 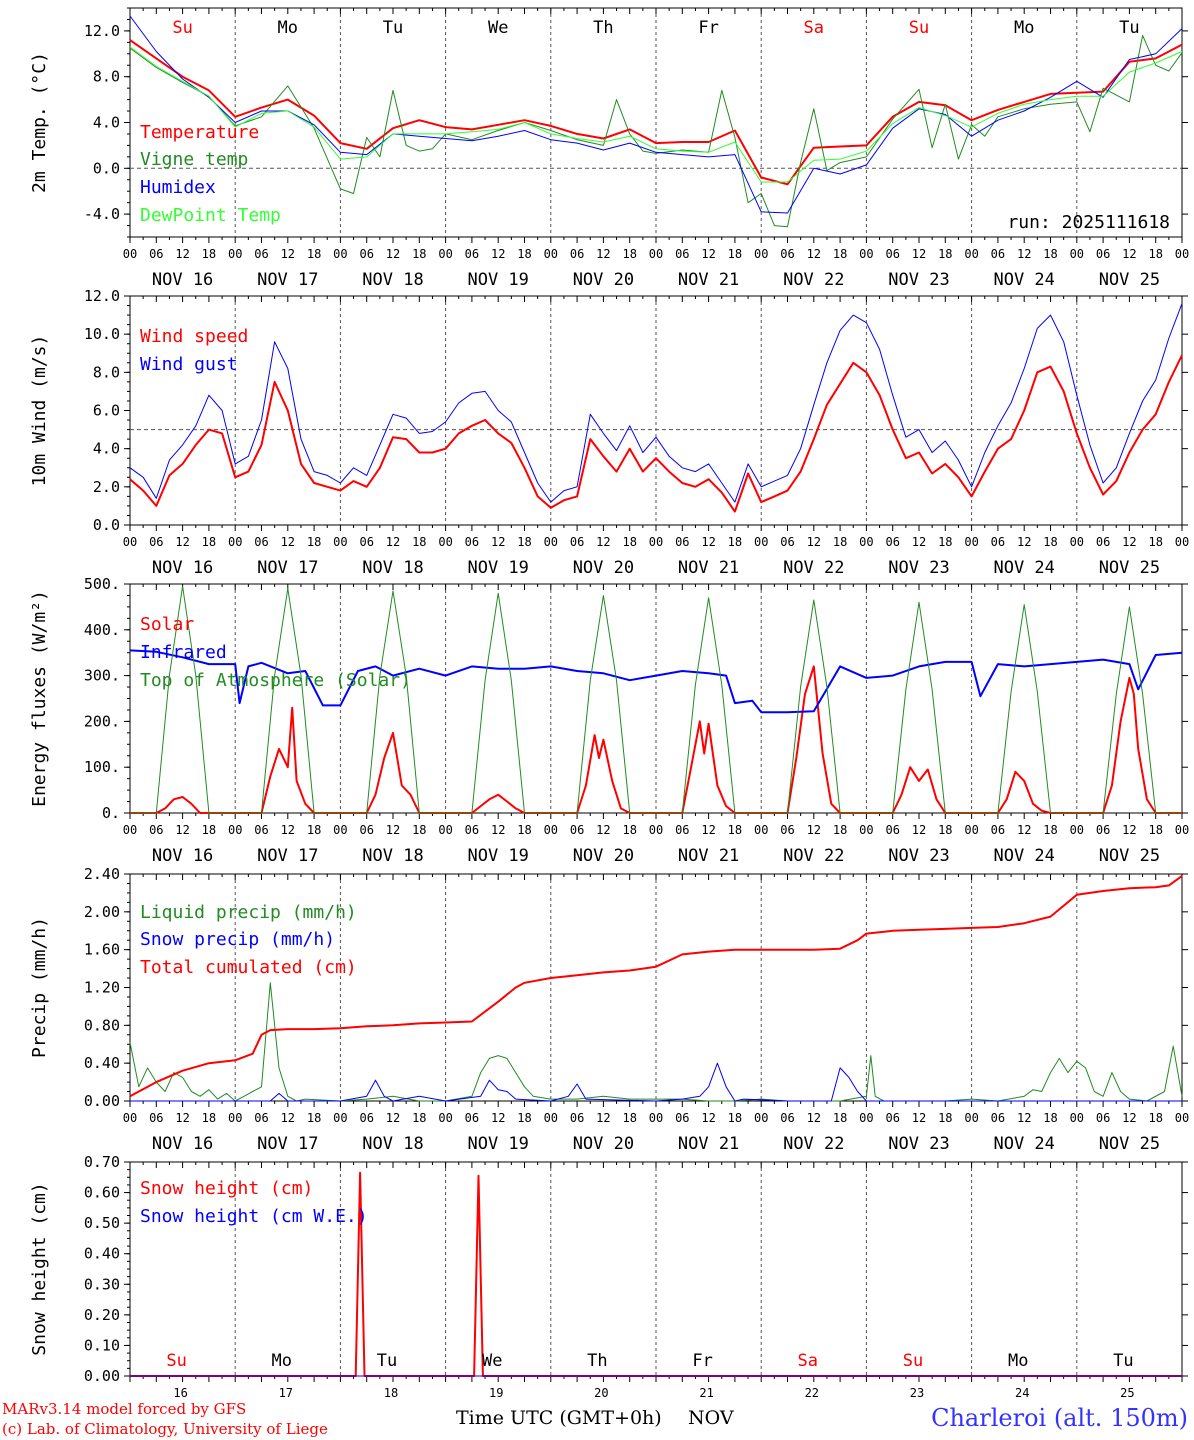 What do you see at coordinates (102, 950) in the screenshot?
I see `y-tick-label: 1.60` at bounding box center [102, 950].